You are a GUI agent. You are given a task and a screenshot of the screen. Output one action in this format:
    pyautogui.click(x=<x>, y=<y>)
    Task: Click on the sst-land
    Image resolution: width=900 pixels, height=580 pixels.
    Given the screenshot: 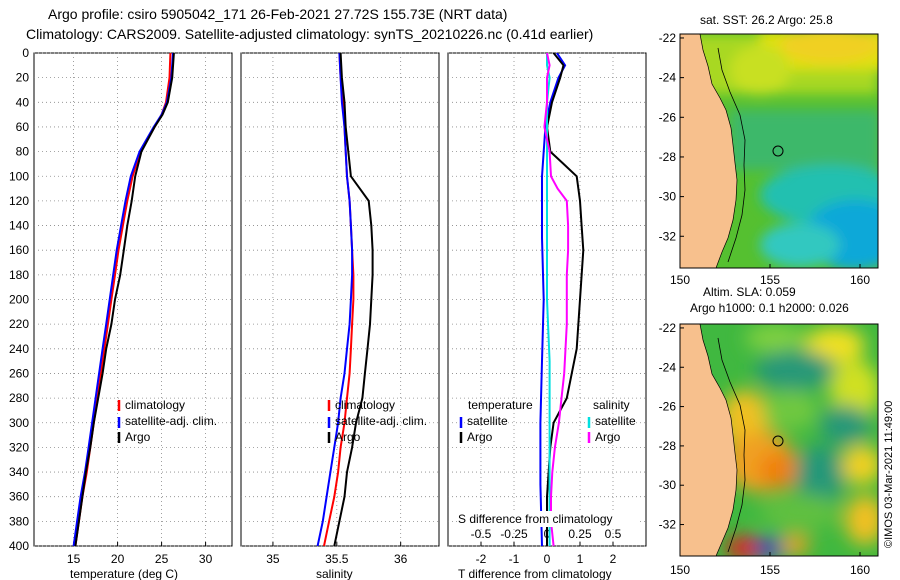 What is the action you would take?
    pyautogui.click(x=709, y=151)
    